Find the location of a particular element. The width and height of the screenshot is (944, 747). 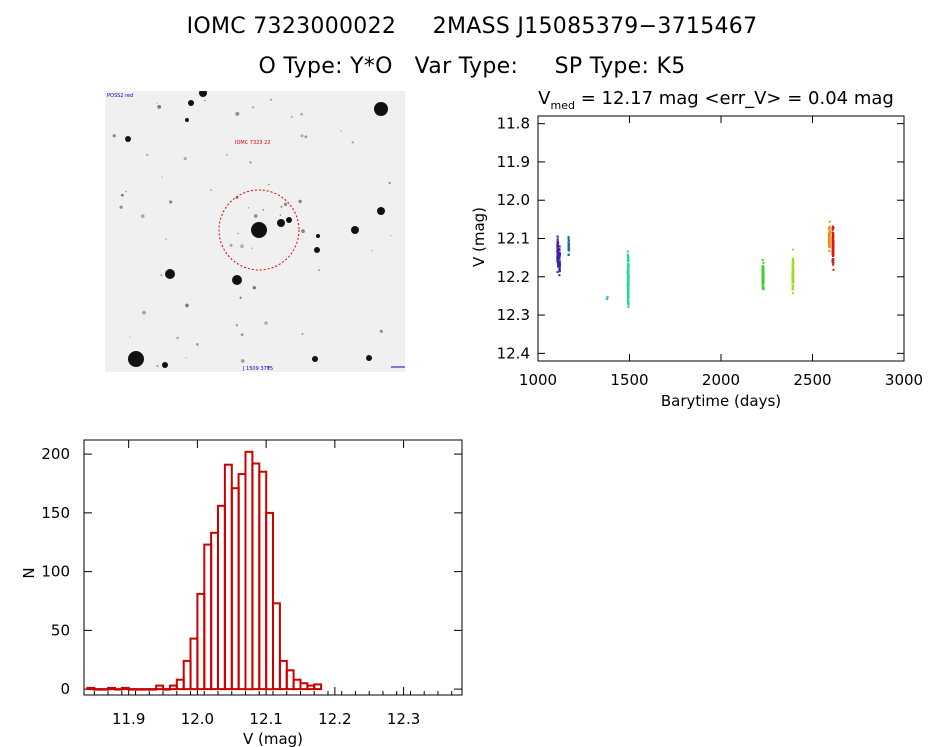

image-bottom-label: J 1509 3715 is located at coordinates (257, 369).